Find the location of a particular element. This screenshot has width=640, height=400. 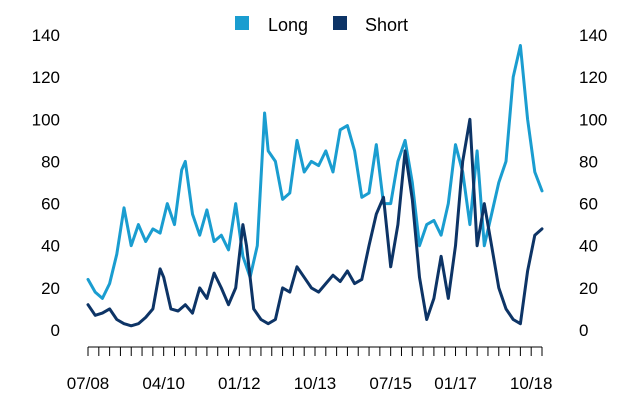

x-tick-label: 10/13 is located at coordinates (315, 383).